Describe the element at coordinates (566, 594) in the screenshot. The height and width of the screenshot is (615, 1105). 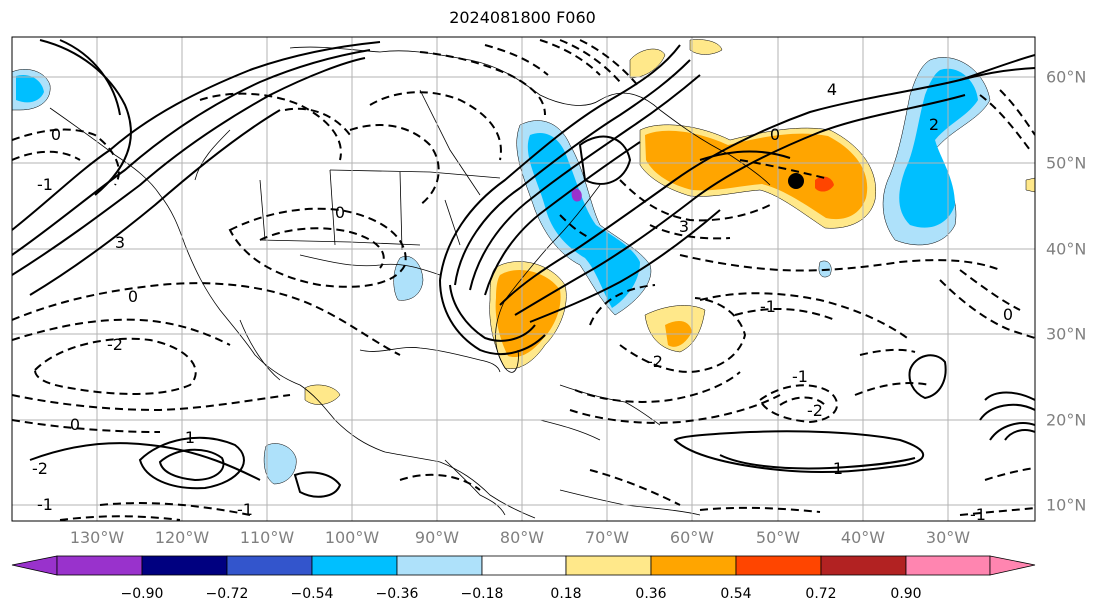
I see `colorbar-tick-label: 0.18` at that location.